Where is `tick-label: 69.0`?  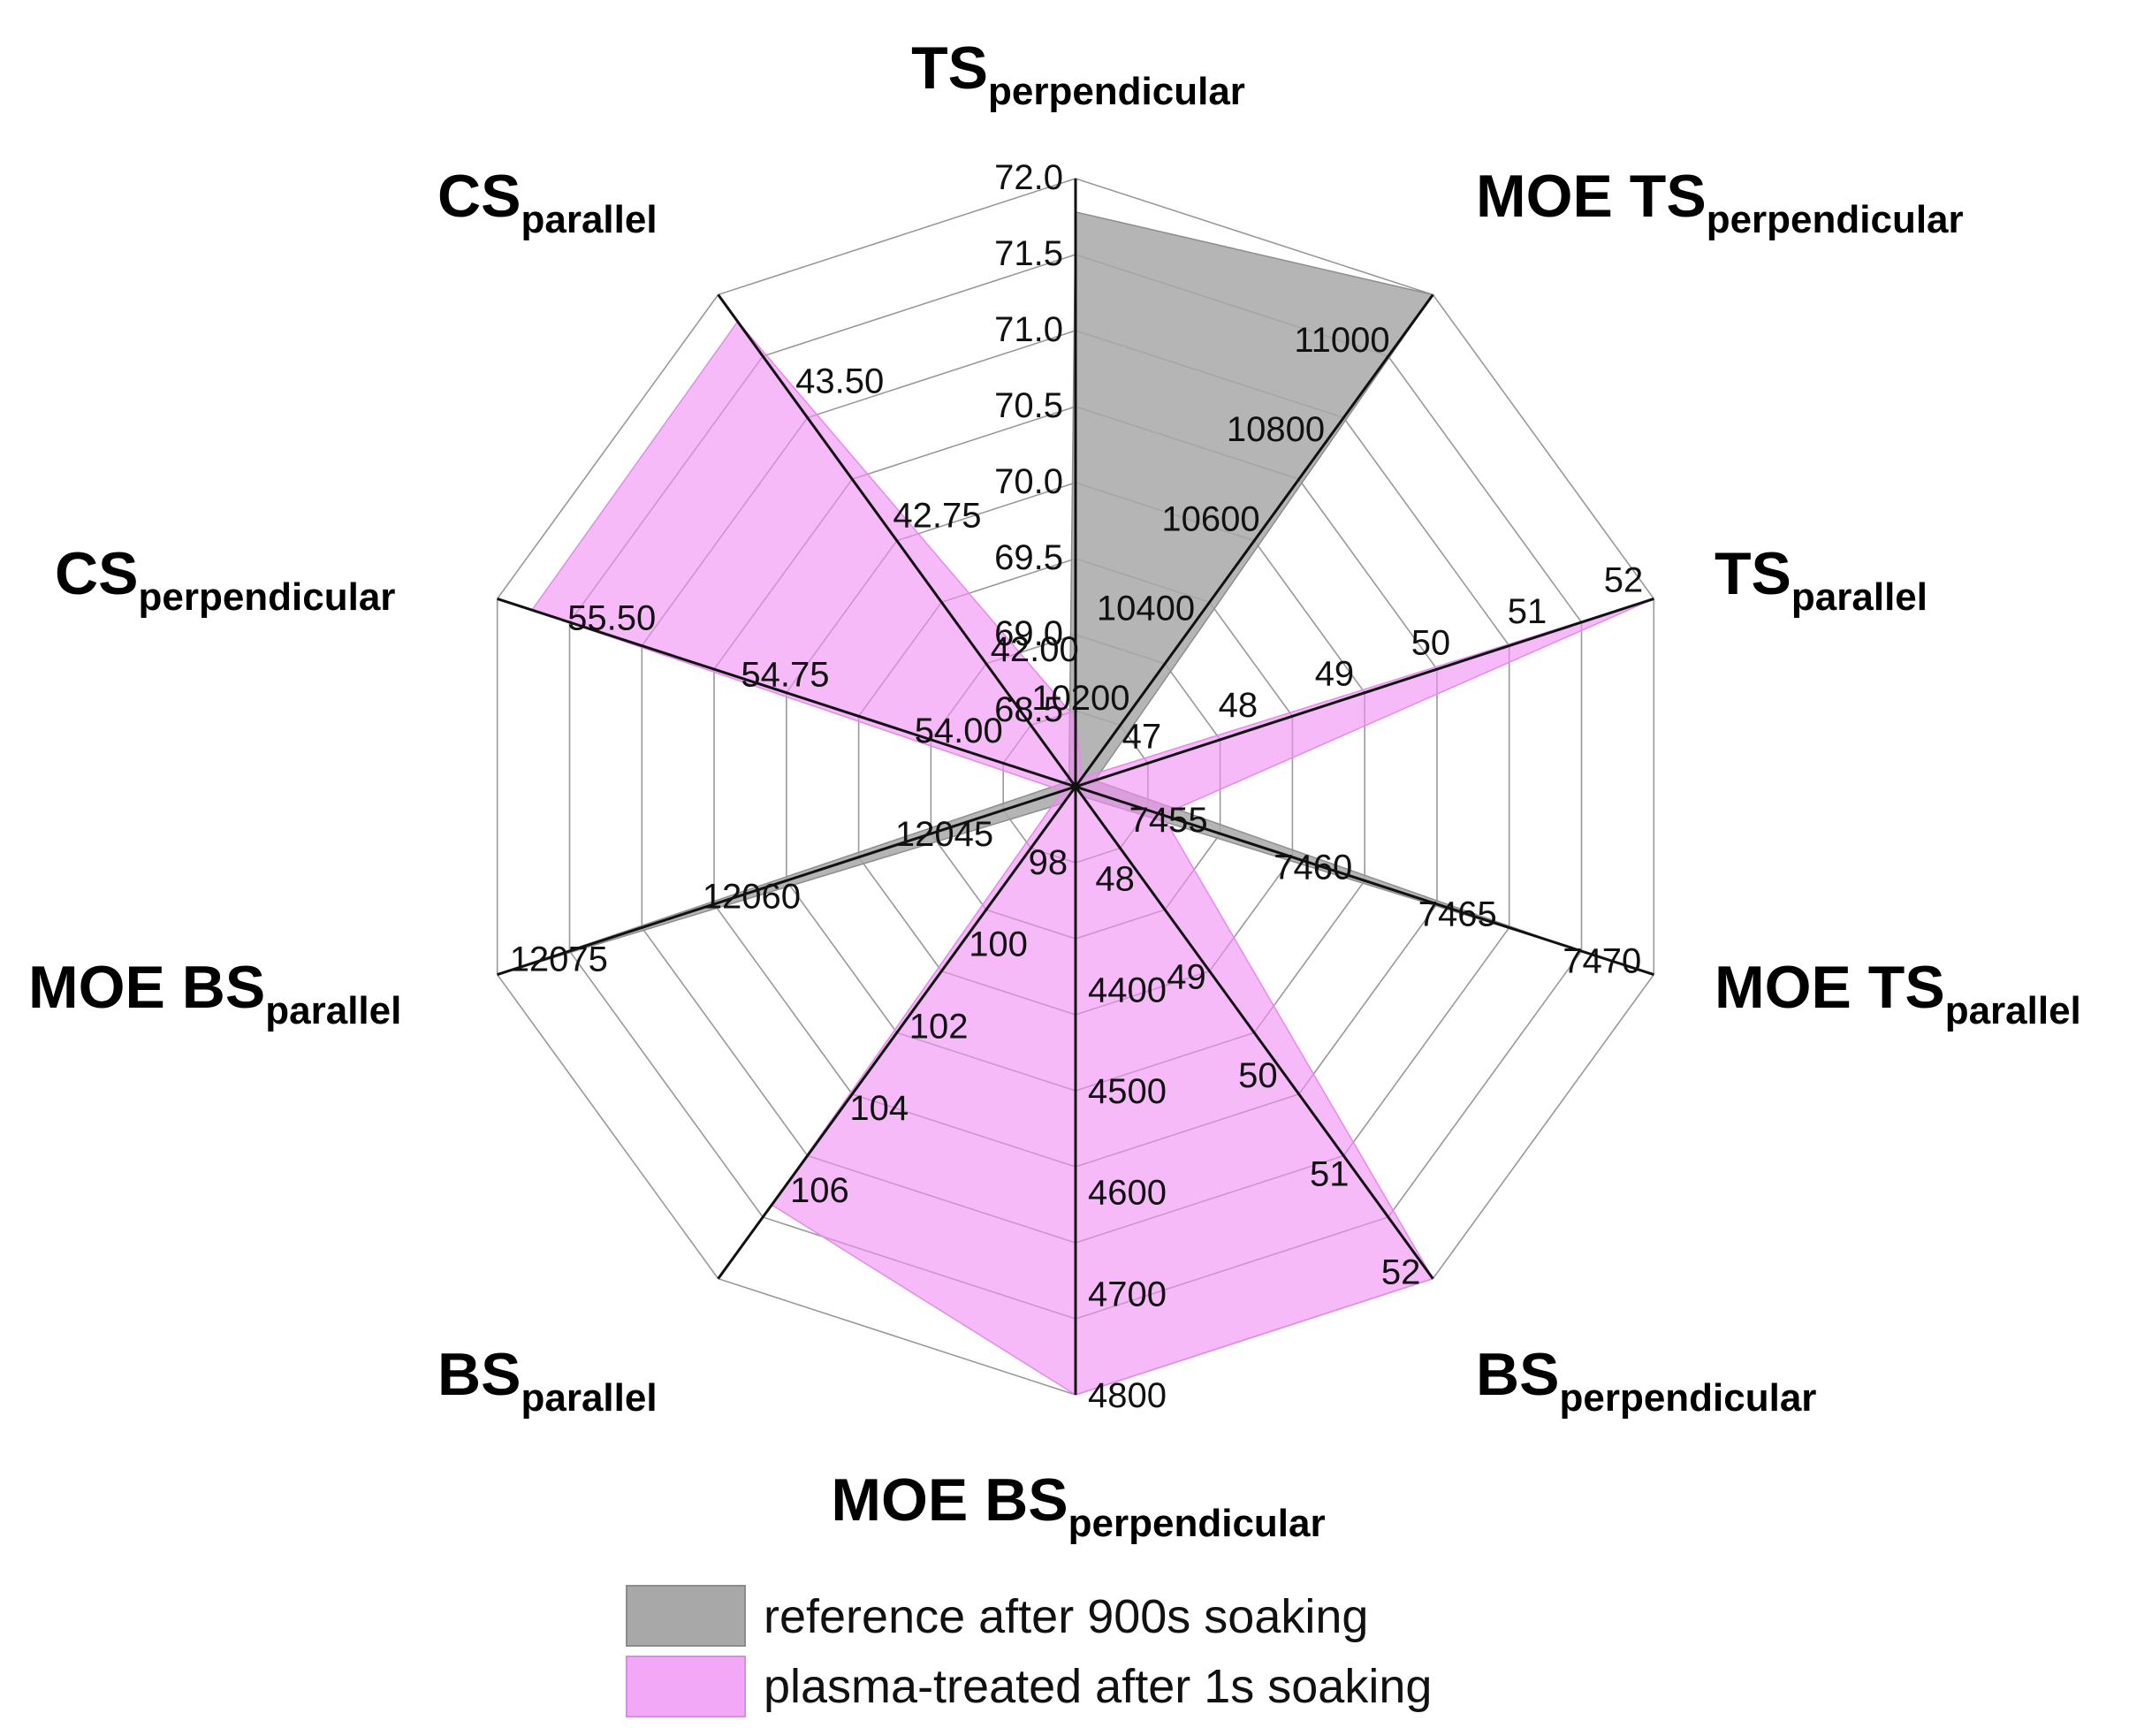 tick-label: 69.0 is located at coordinates (1028, 634).